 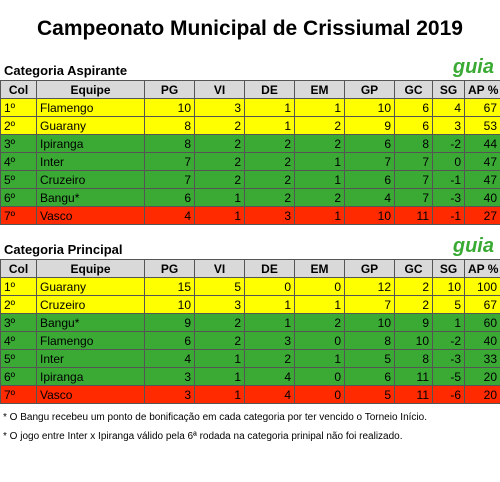 What do you see at coordinates (250, 107) in the screenshot?
I see `team-row: 1º Flamengo 10 3 1 1 10 6 4 67` at bounding box center [250, 107].